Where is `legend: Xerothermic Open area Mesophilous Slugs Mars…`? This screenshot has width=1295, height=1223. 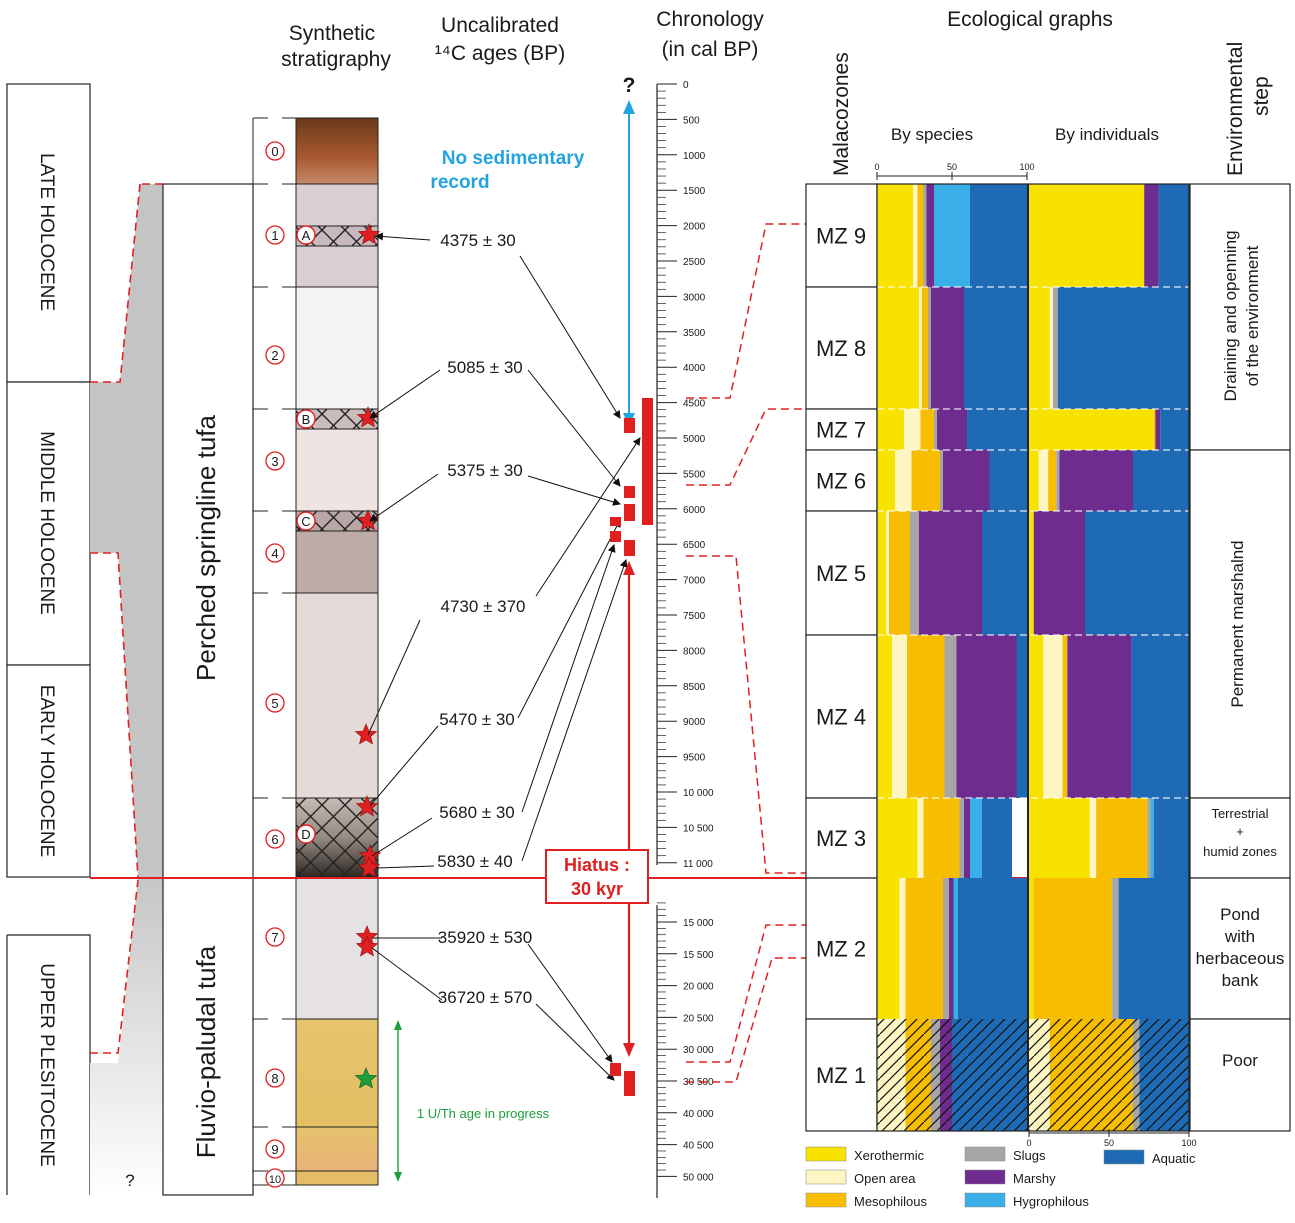 legend: Xerothermic Open area Mesophilous Slugs Mars… is located at coordinates (1000, 1177).